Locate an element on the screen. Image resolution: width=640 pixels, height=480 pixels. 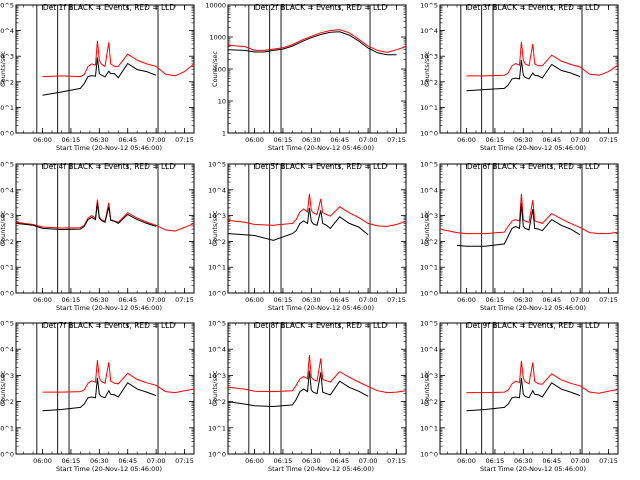
chart-title: Det 2f BLACK = Events, RED = LLD is located at coordinates (321, 7).